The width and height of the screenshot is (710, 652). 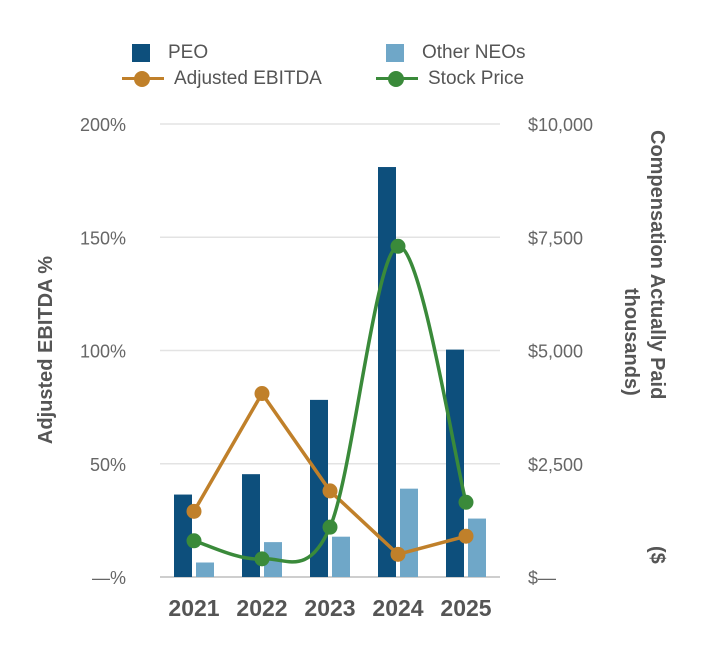 I want to click on x-axis-ticks: 2021 2022 2023 2024 2025, so click(x=329, y=608).